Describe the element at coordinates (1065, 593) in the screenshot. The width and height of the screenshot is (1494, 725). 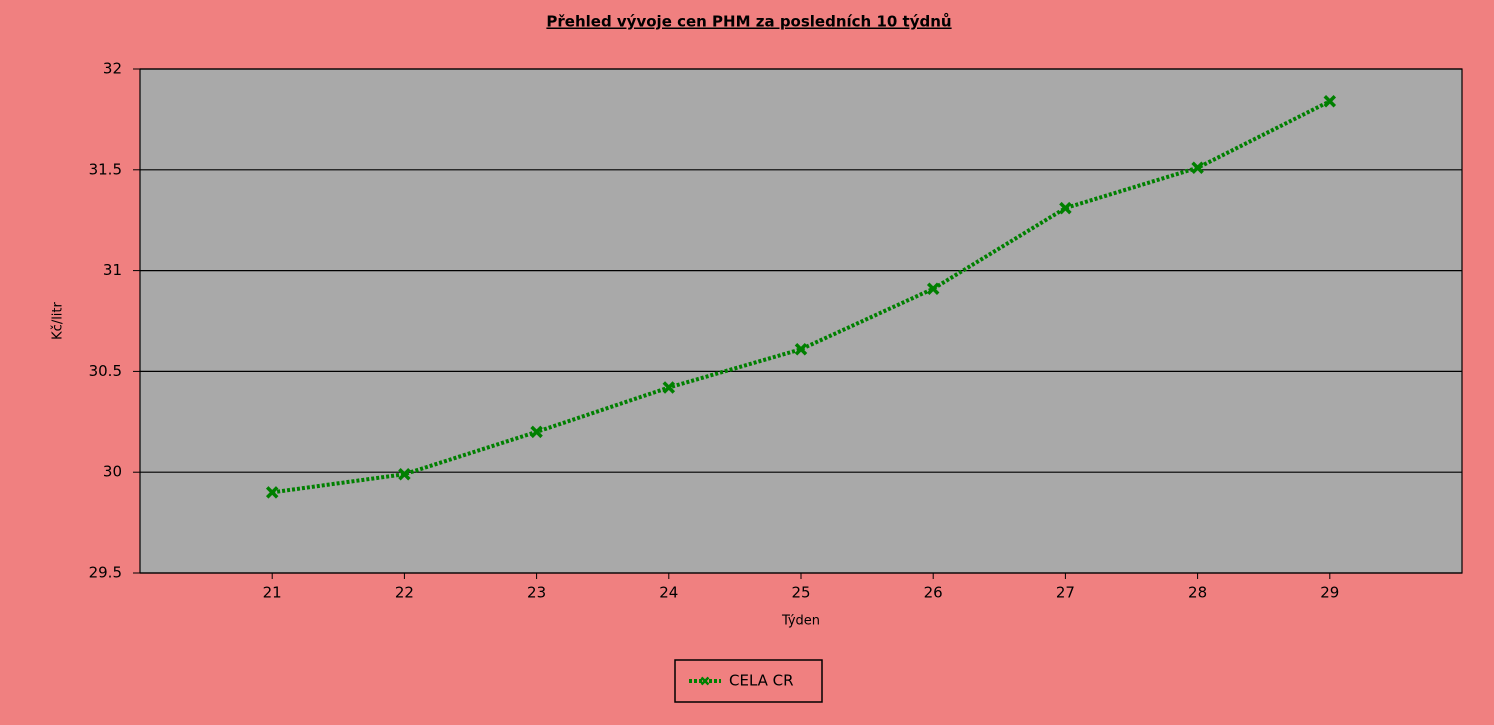
I see `x-tick-label: 27` at that location.